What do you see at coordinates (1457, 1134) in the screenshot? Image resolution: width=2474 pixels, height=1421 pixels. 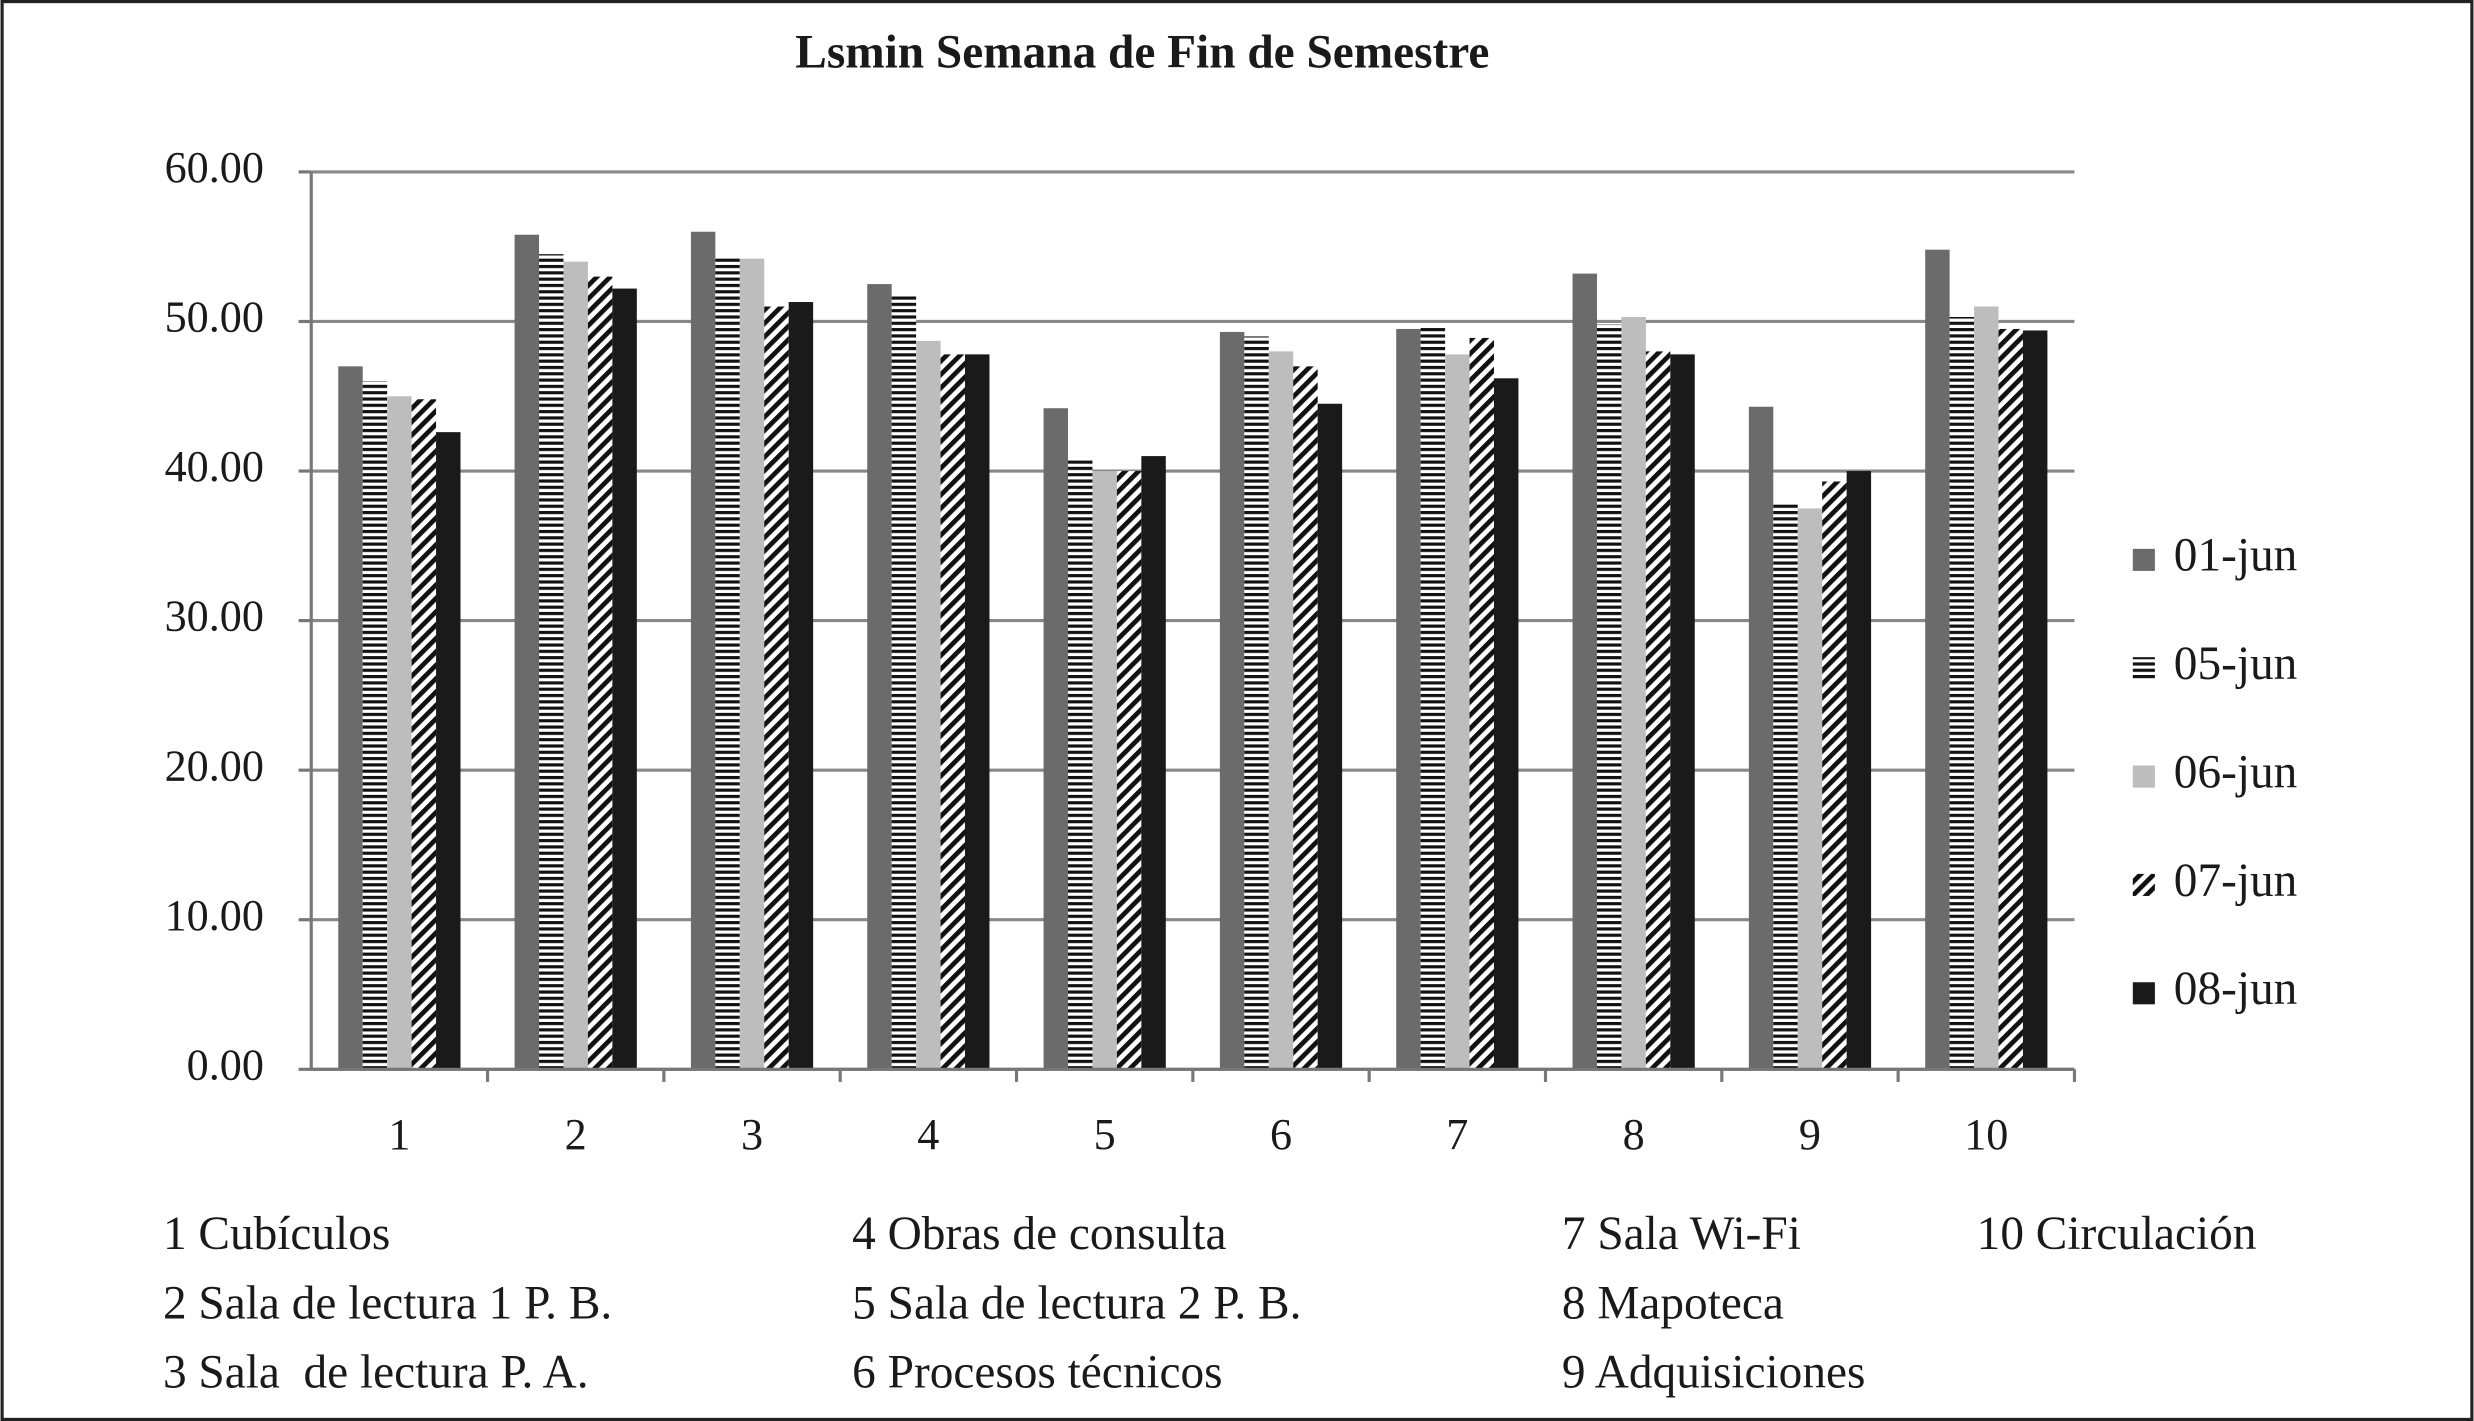 I see `x-tick-label: 7` at bounding box center [1457, 1134].